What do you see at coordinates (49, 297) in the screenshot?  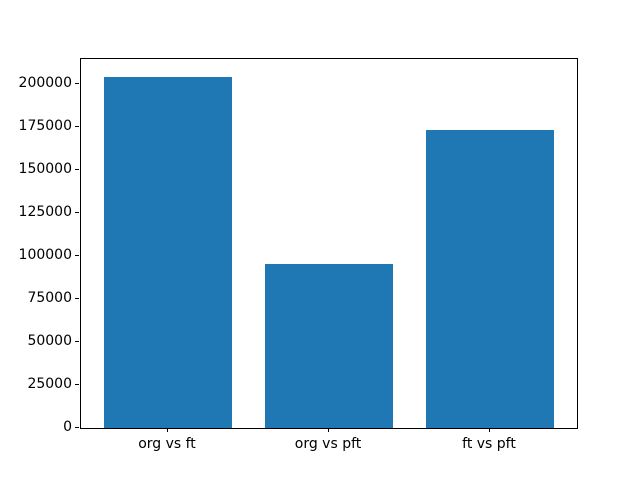 I see `y-tick-label: 75000` at bounding box center [49, 297].